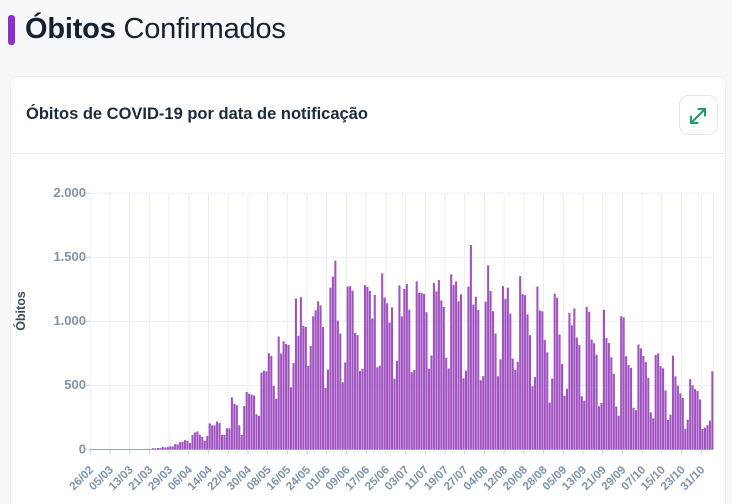 The height and width of the screenshot is (504, 732). Describe the element at coordinates (69, 256) in the screenshot. I see `svg-text: 1.500` at that location.